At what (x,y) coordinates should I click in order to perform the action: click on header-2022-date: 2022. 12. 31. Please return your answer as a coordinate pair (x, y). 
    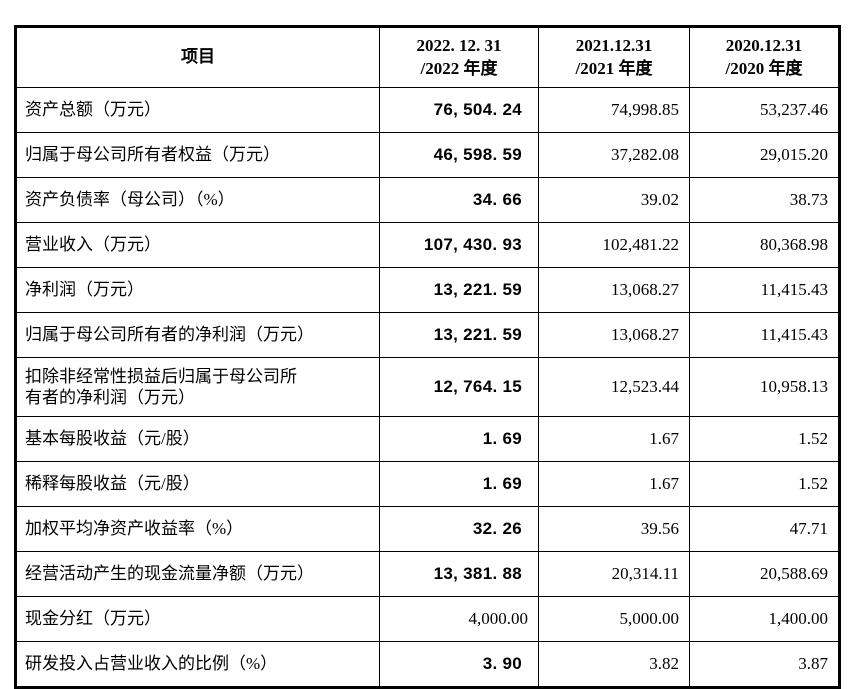
    Looking at the image, I should click on (459, 45).